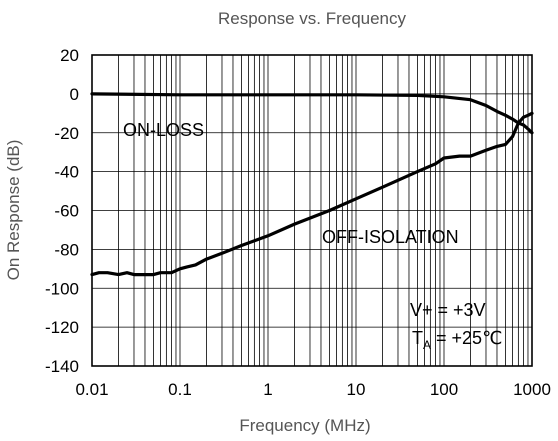  Describe the element at coordinates (13, 210) in the screenshot. I see `y-axis-label: On Response (dB)` at that location.